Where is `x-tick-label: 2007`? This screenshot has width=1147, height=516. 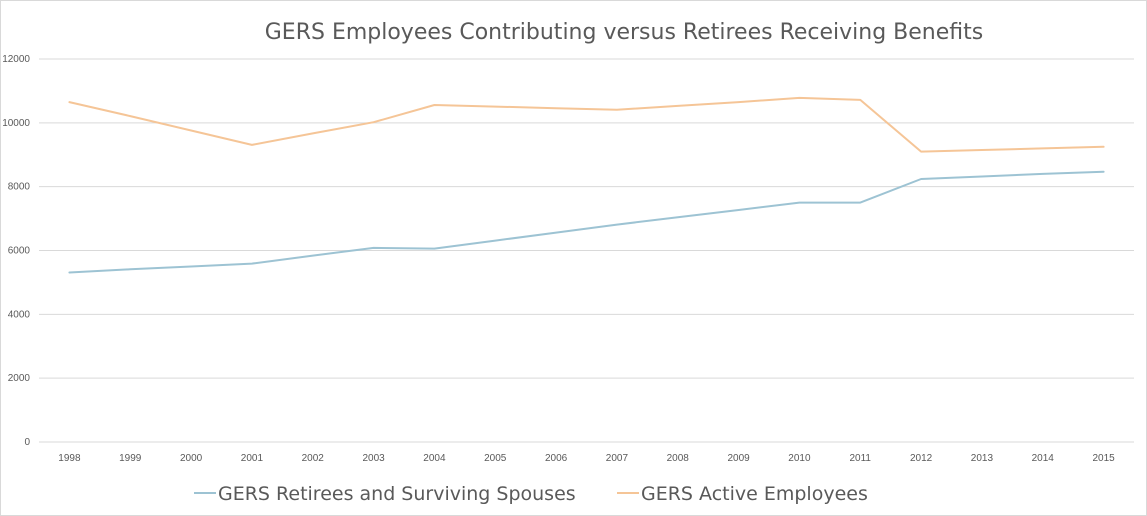
x-tick-label: 2007 is located at coordinates (617, 458).